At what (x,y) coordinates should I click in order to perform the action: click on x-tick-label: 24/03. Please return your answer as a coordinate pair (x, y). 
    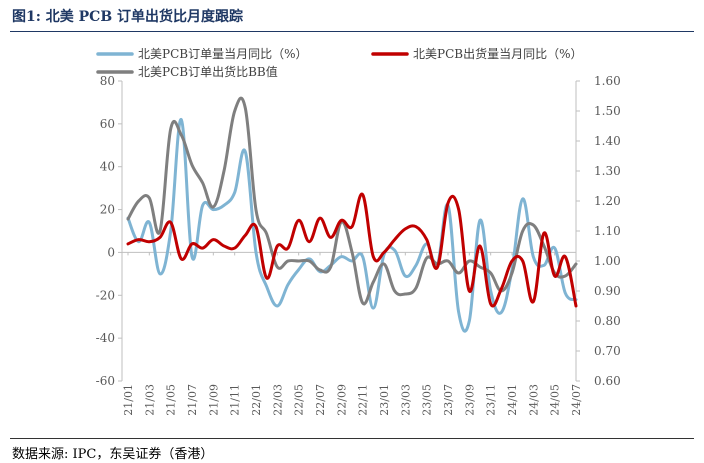
    Looking at the image, I should click on (533, 400).